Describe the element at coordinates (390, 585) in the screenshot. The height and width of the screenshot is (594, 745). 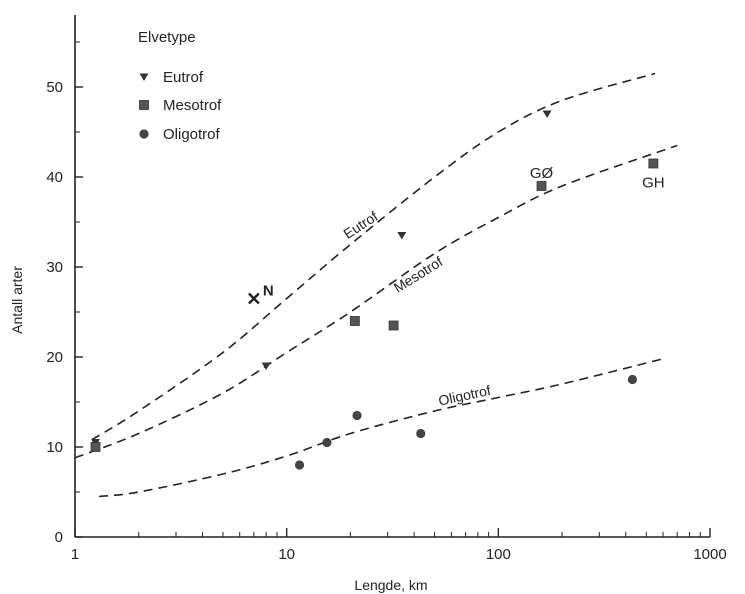
I see `x-axis-title: Lengde, km` at that location.